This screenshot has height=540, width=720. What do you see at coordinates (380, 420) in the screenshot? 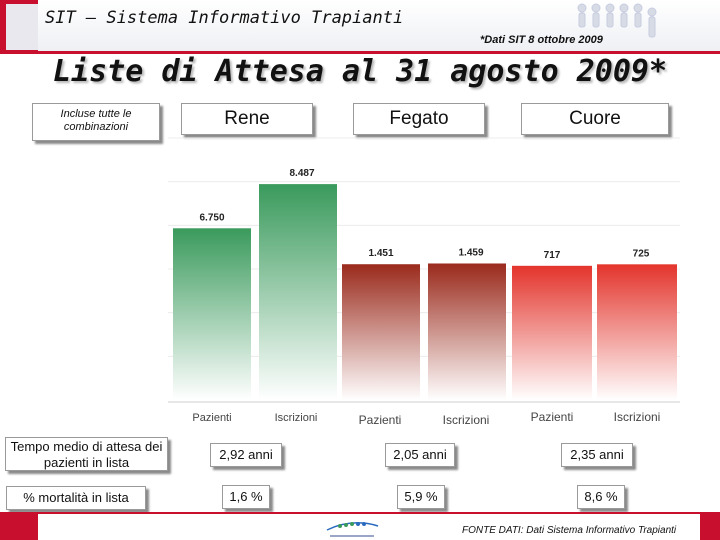
I see `category-label-fegato-pazienti: Pazienti` at bounding box center [380, 420].